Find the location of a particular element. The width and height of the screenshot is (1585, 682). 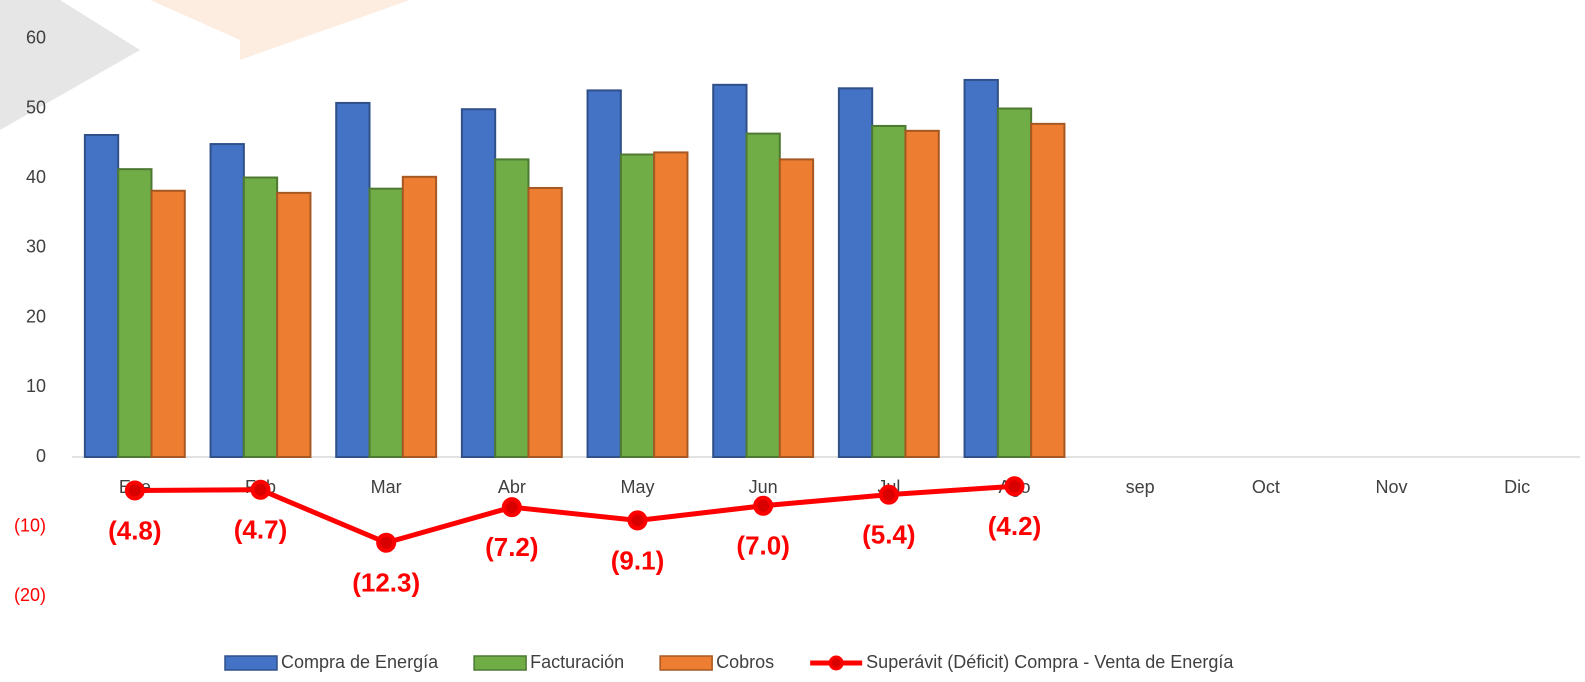

x-tick-label: Nov is located at coordinates (1391, 487).